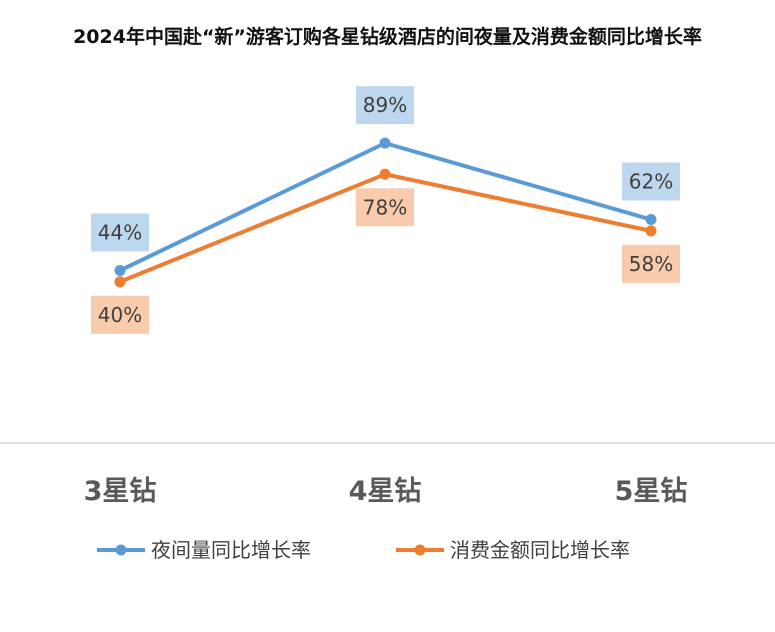  I want to click on x-tick-labels: 3星钻 4星钻 5星钻, so click(386, 491).